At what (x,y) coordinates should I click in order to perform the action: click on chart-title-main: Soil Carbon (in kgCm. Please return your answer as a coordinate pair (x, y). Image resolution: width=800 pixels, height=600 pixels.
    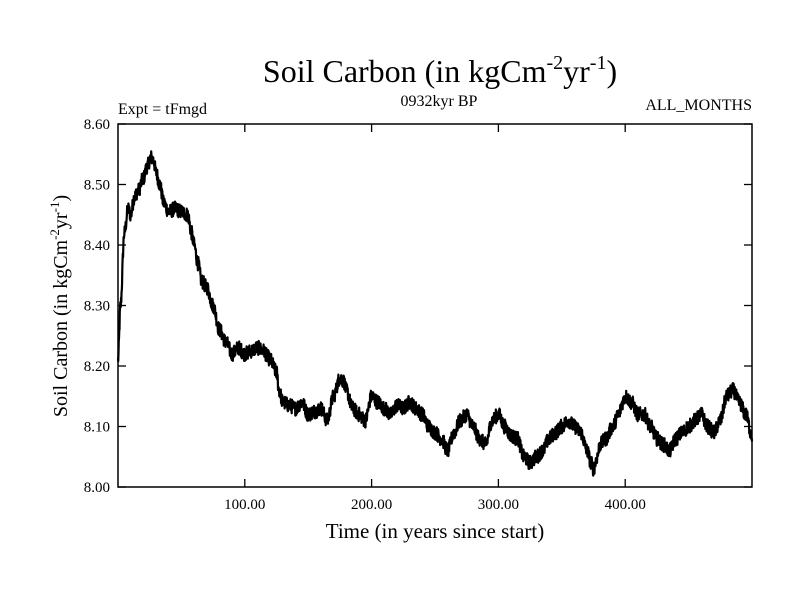
    Looking at the image, I should click on (405, 71).